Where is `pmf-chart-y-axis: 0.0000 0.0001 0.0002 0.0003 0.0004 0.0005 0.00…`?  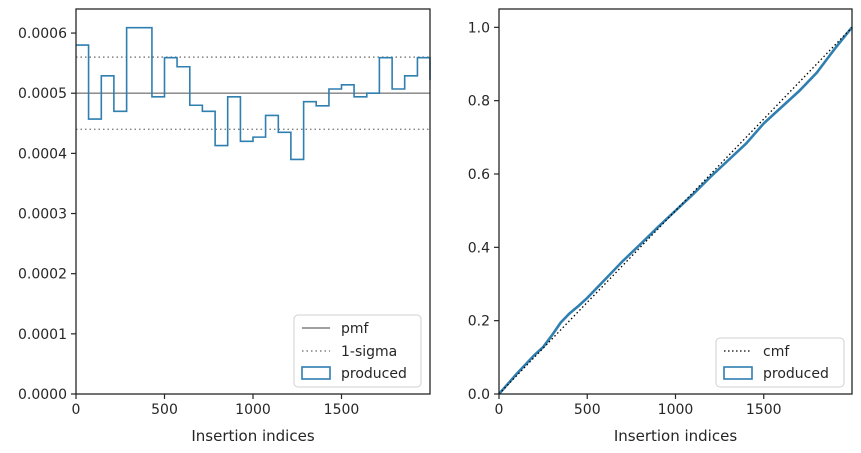 pmf-chart-y-axis: 0.0000 0.0001 0.0002 0.0003 0.0004 0.0005 0.00… is located at coordinates (47, 214).